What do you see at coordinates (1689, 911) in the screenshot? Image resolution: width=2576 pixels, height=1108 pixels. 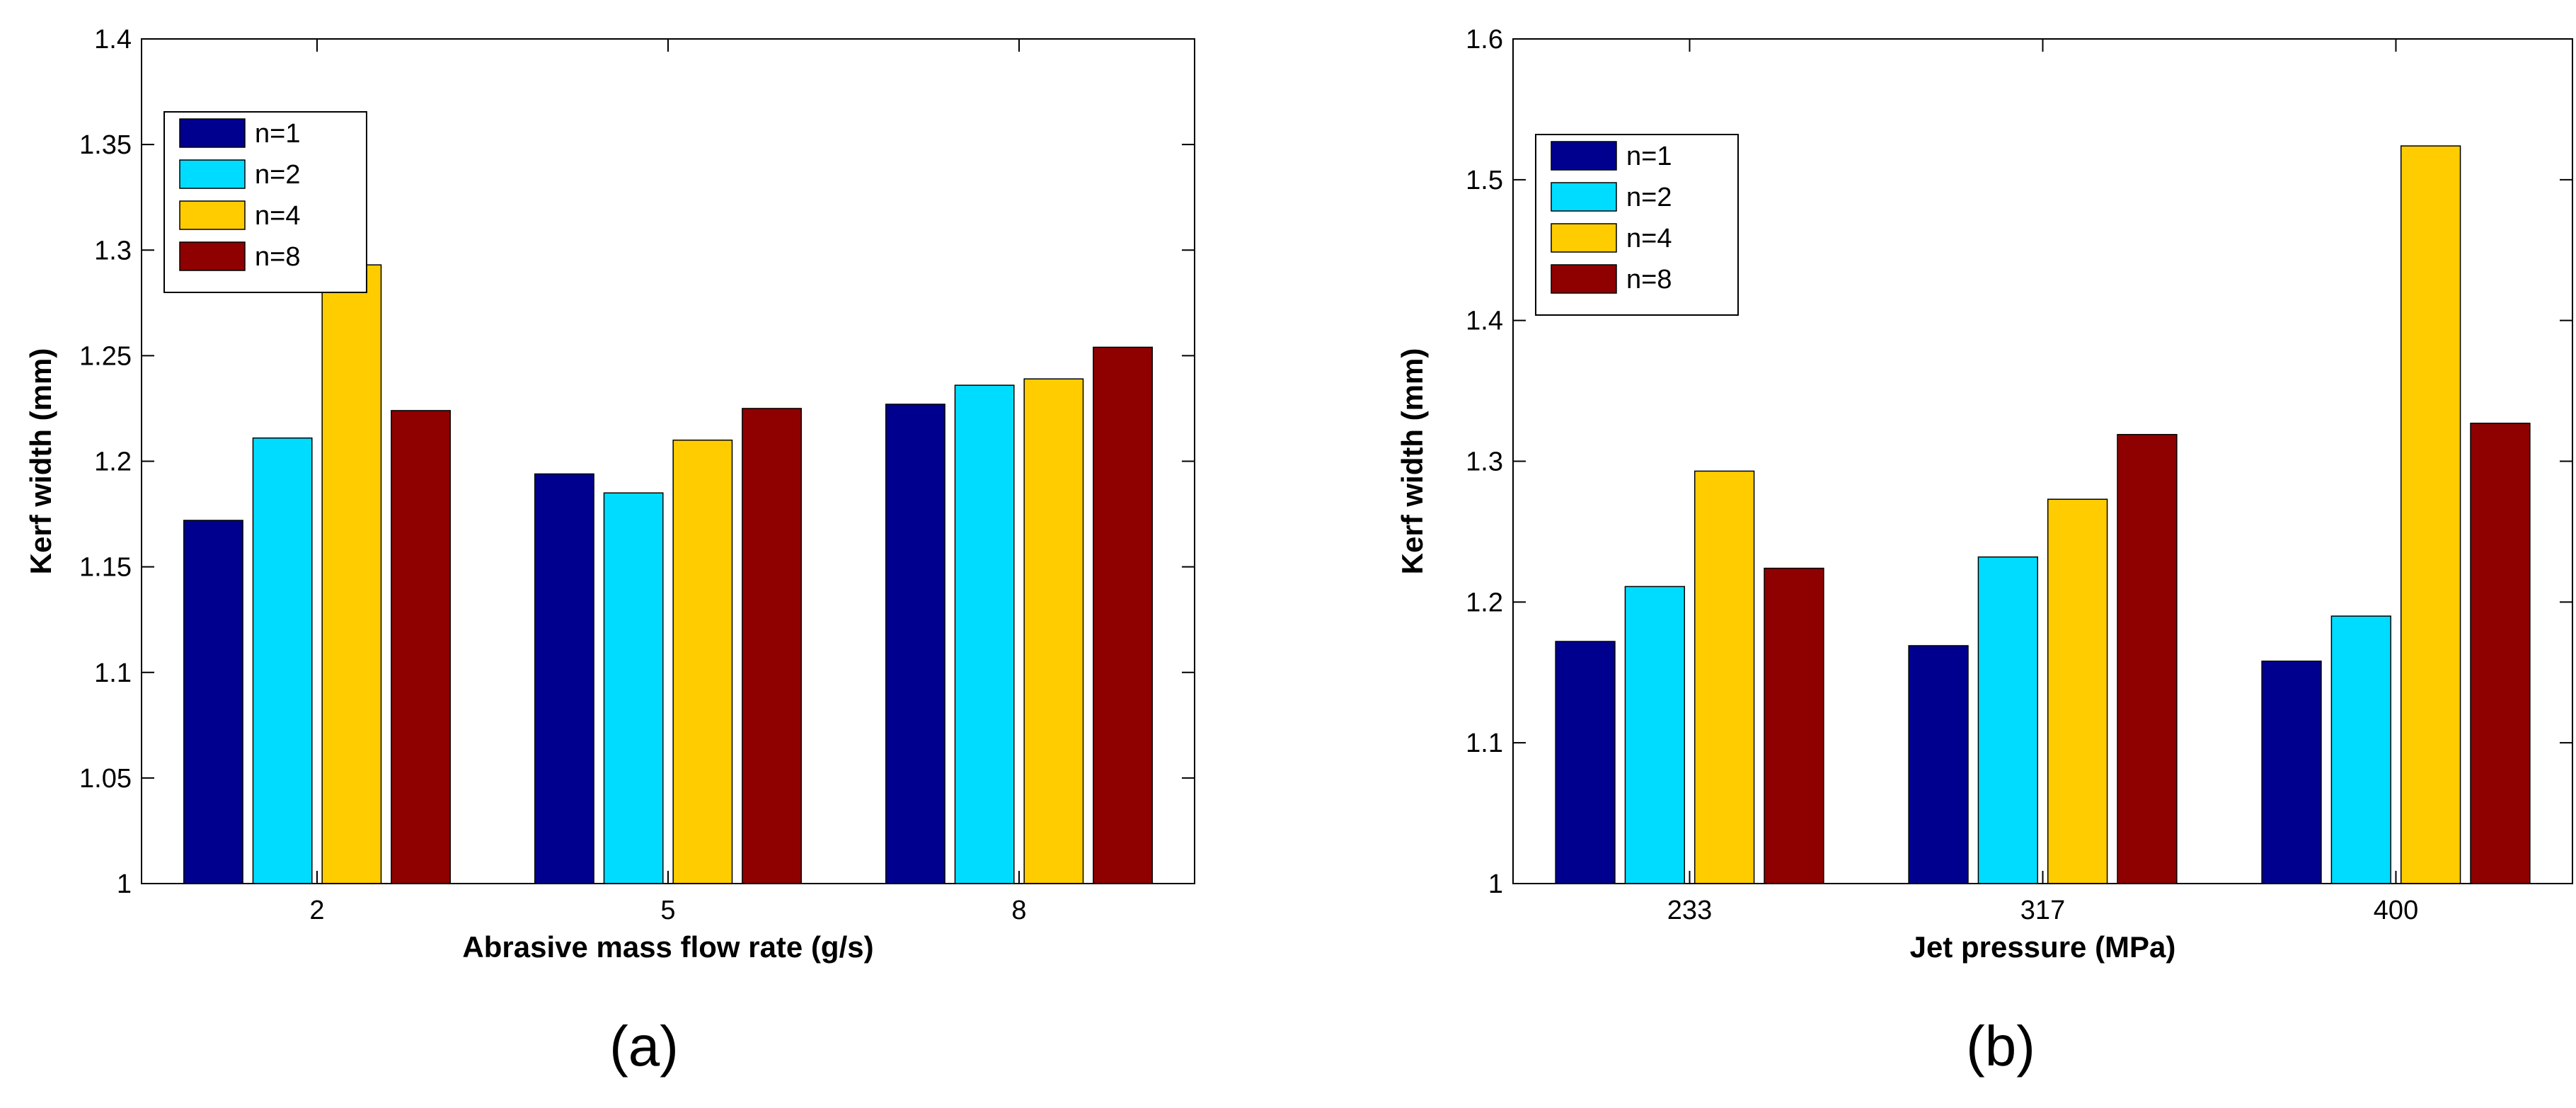 I see `x-tick-label: 233` at bounding box center [1689, 911].